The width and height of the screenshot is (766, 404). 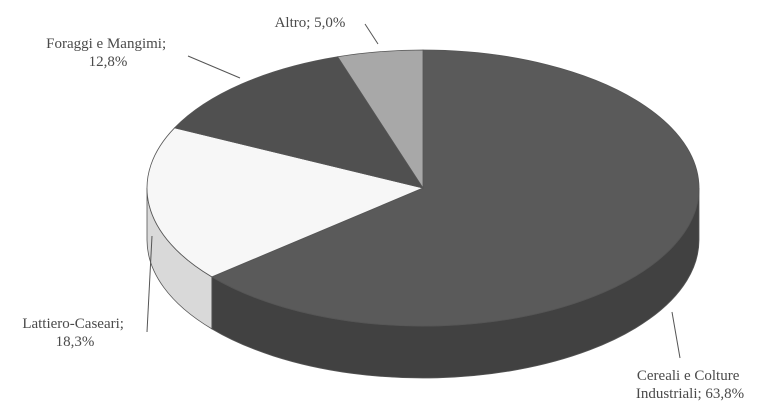 I want to click on label-altro: Altro; 5,0%, so click(x=310, y=23).